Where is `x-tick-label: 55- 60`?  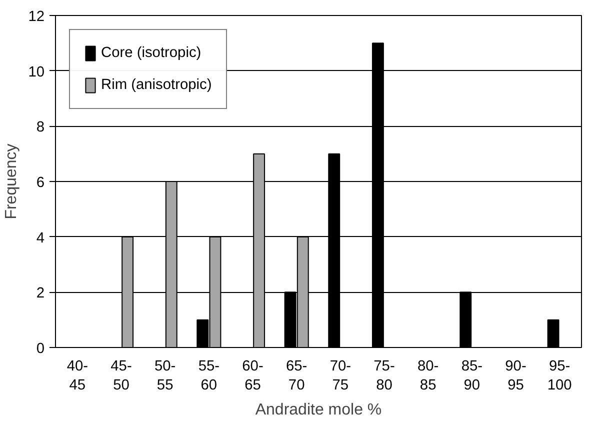
x-tick-label: 55- 60 is located at coordinates (209, 376).